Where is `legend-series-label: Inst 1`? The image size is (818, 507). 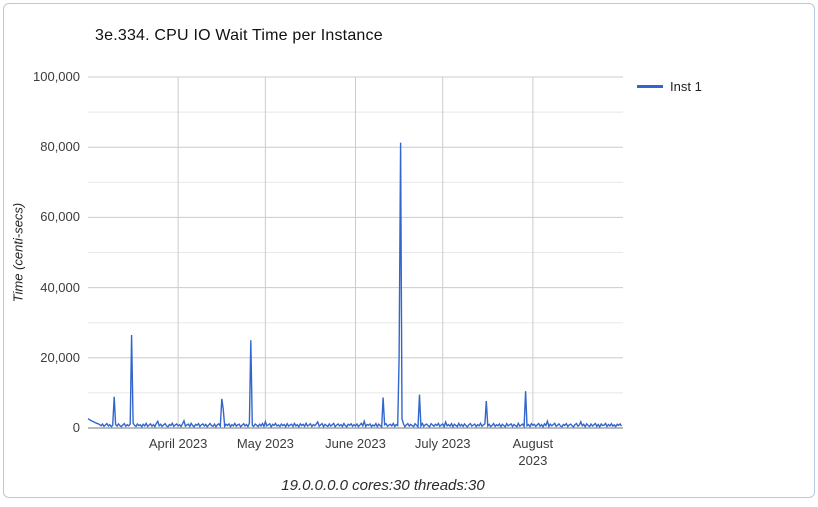
legend-series-label: Inst 1 is located at coordinates (686, 86).